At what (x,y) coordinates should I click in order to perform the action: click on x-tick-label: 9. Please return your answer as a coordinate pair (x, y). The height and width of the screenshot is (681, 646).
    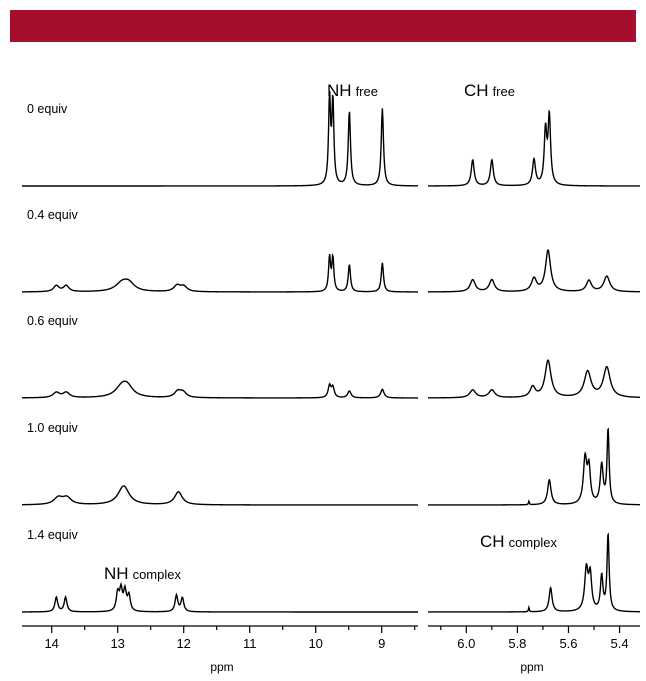
    Looking at the image, I should click on (381, 643).